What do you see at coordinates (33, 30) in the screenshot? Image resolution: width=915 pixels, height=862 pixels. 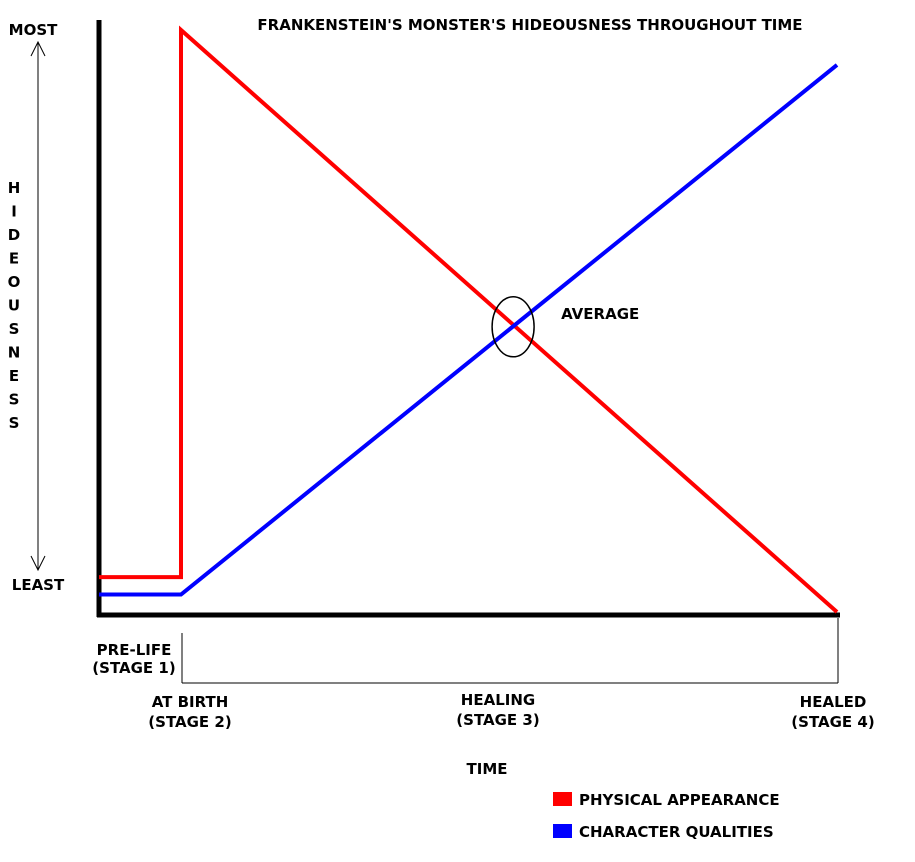 I see `y-top-label: MOST` at bounding box center [33, 30].